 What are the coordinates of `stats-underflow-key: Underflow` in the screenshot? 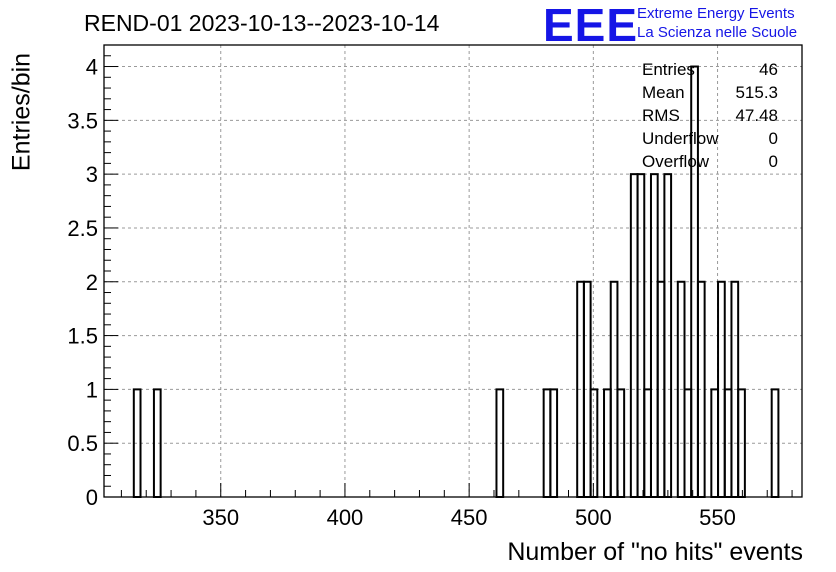 It's located at (680, 138).